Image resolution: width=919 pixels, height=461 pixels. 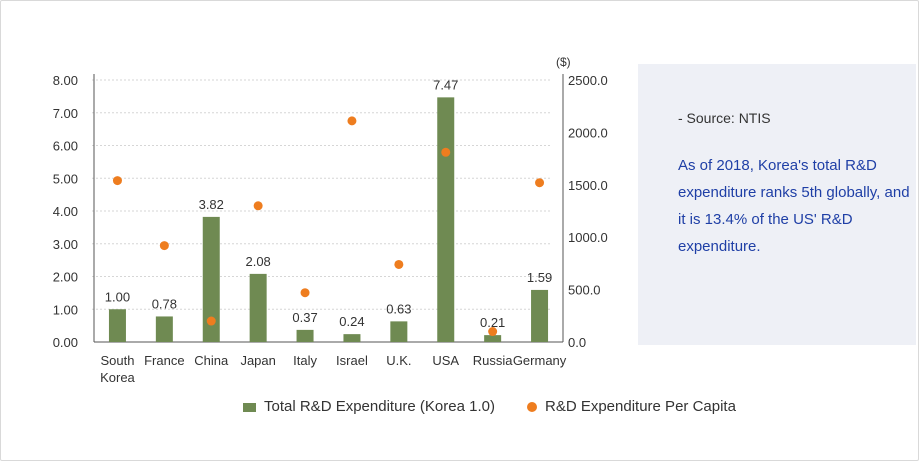 What do you see at coordinates (257, 261) in the screenshot?
I see `bar-value-label: 2.08` at bounding box center [257, 261].